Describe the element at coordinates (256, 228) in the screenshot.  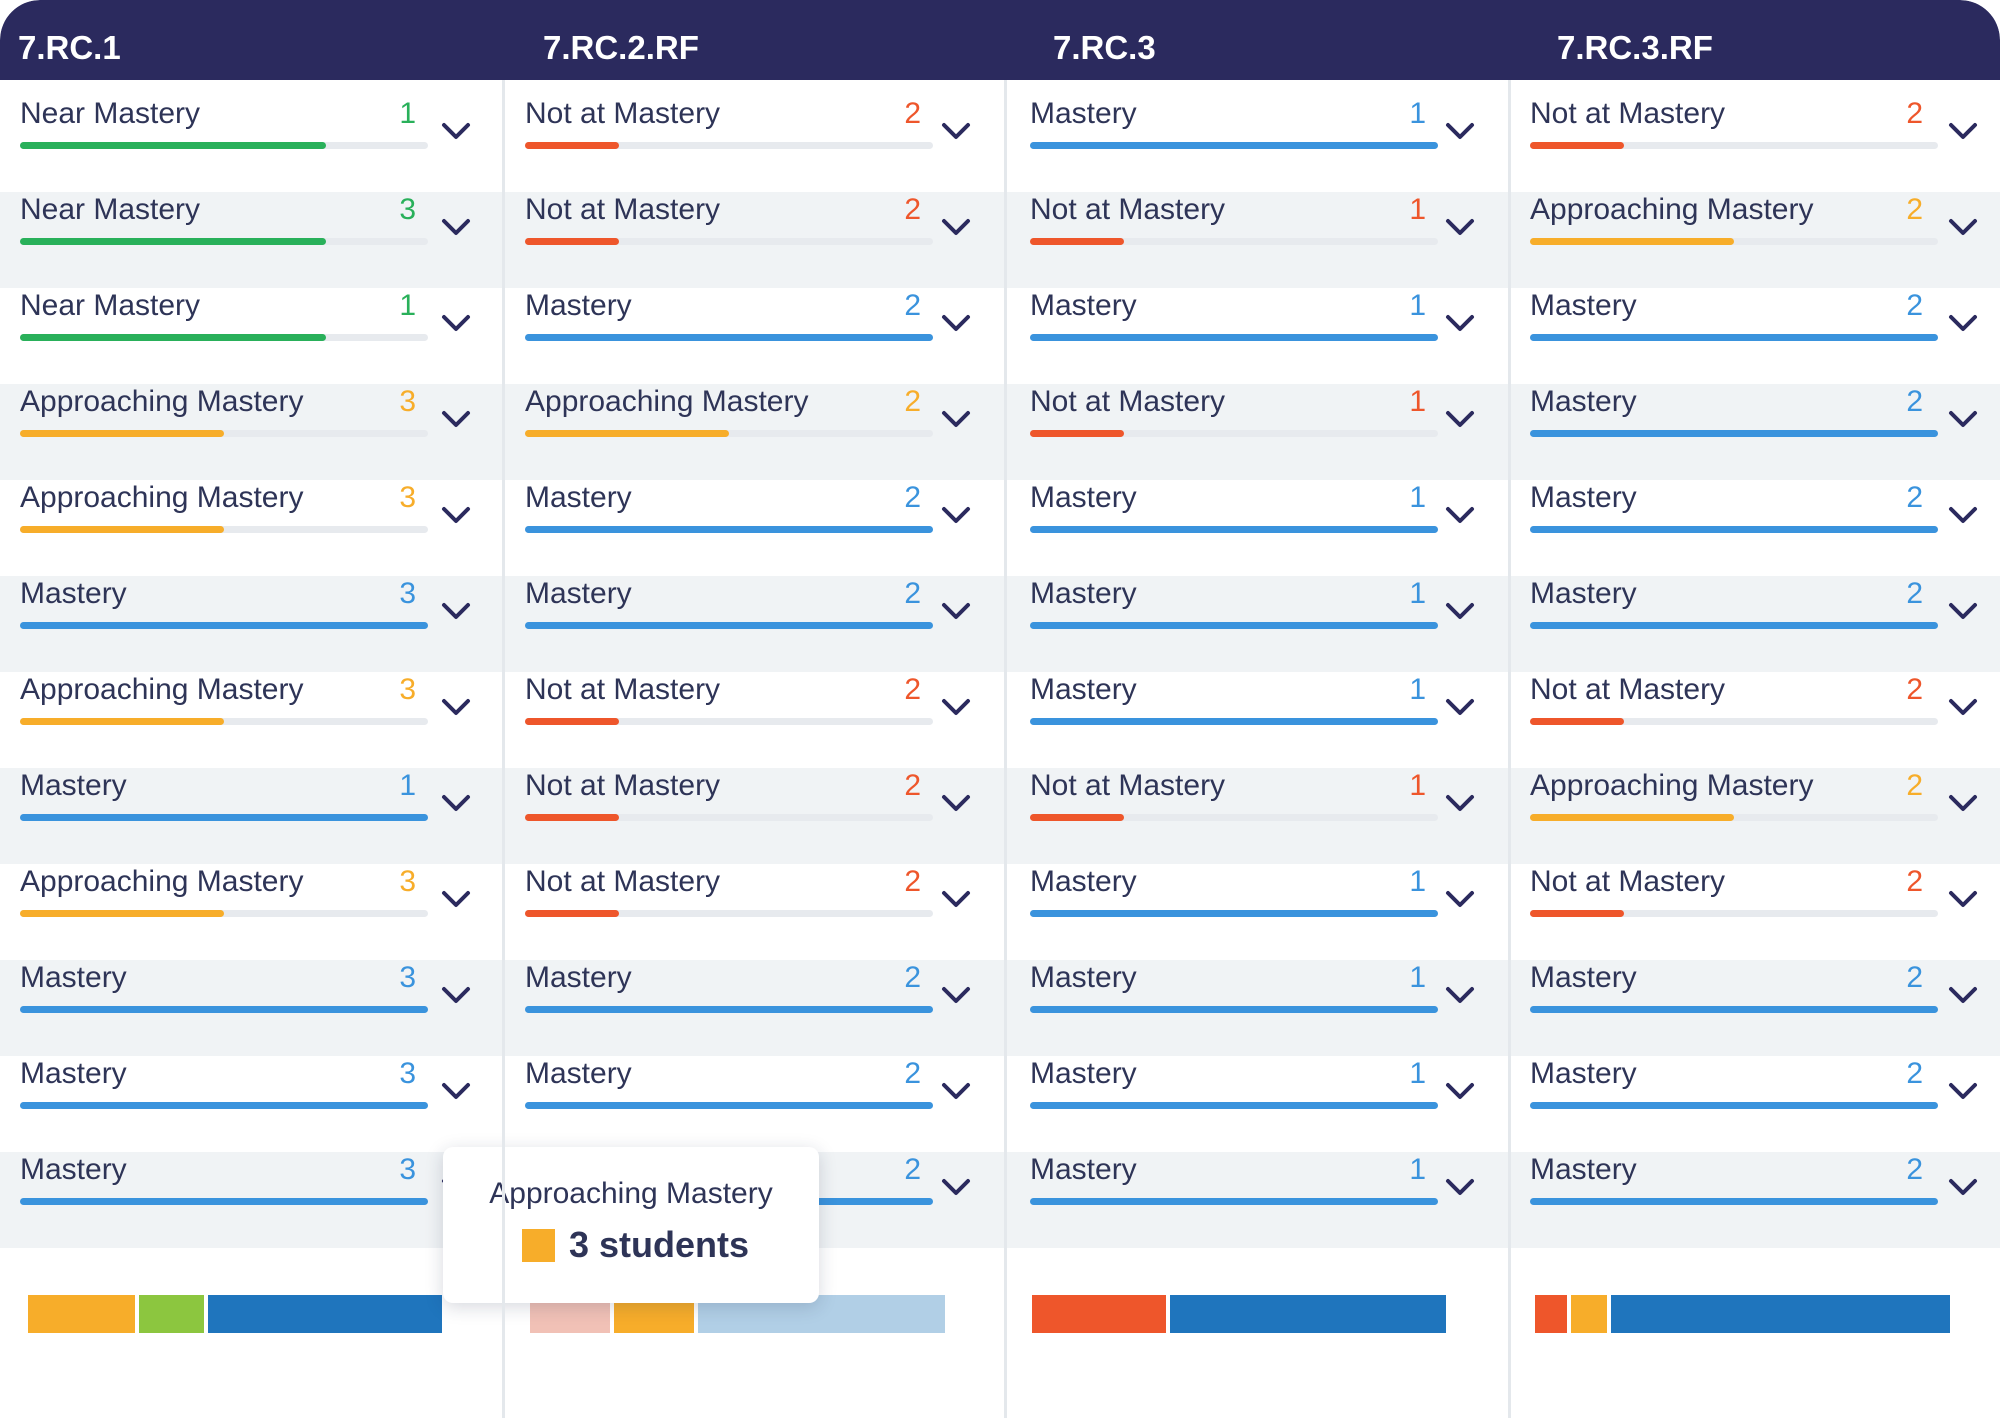
I see `mastery-cell: Near Mastery 3` at that location.